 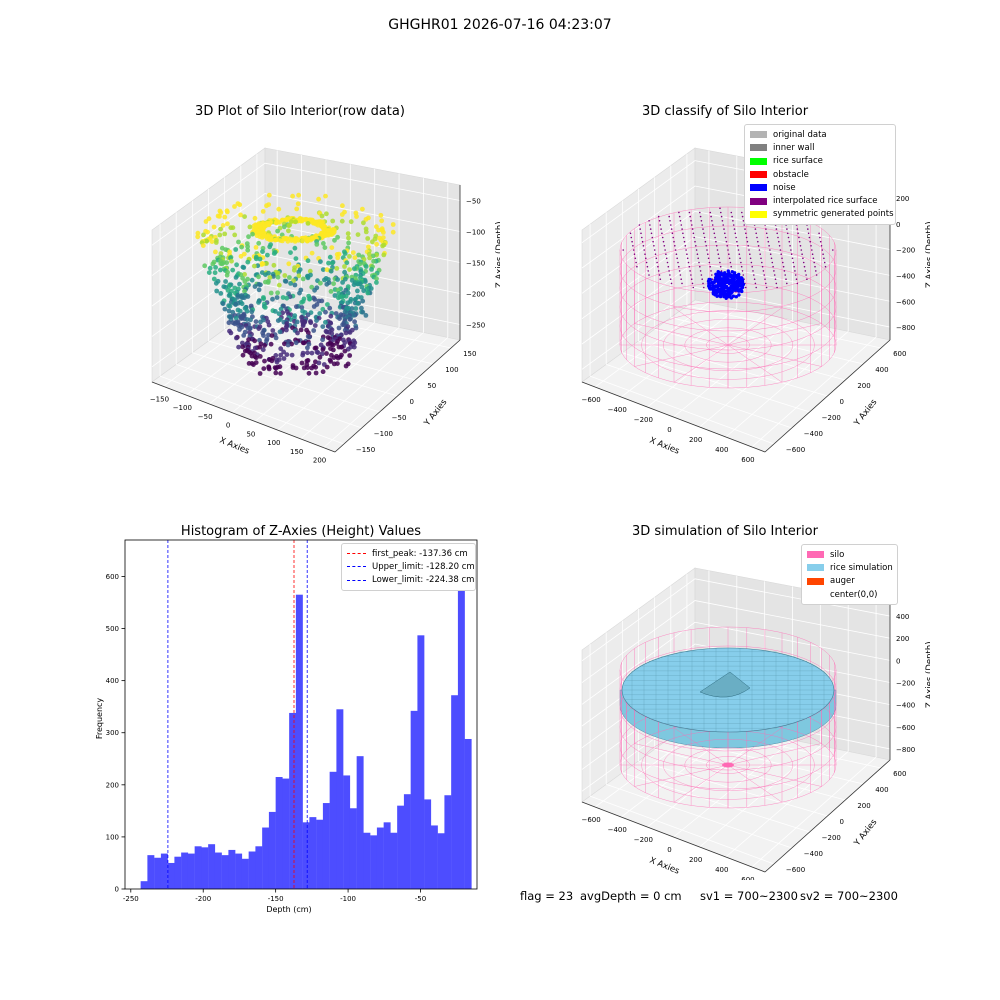 I want to click on plot-frame, so click(x=301, y=714).